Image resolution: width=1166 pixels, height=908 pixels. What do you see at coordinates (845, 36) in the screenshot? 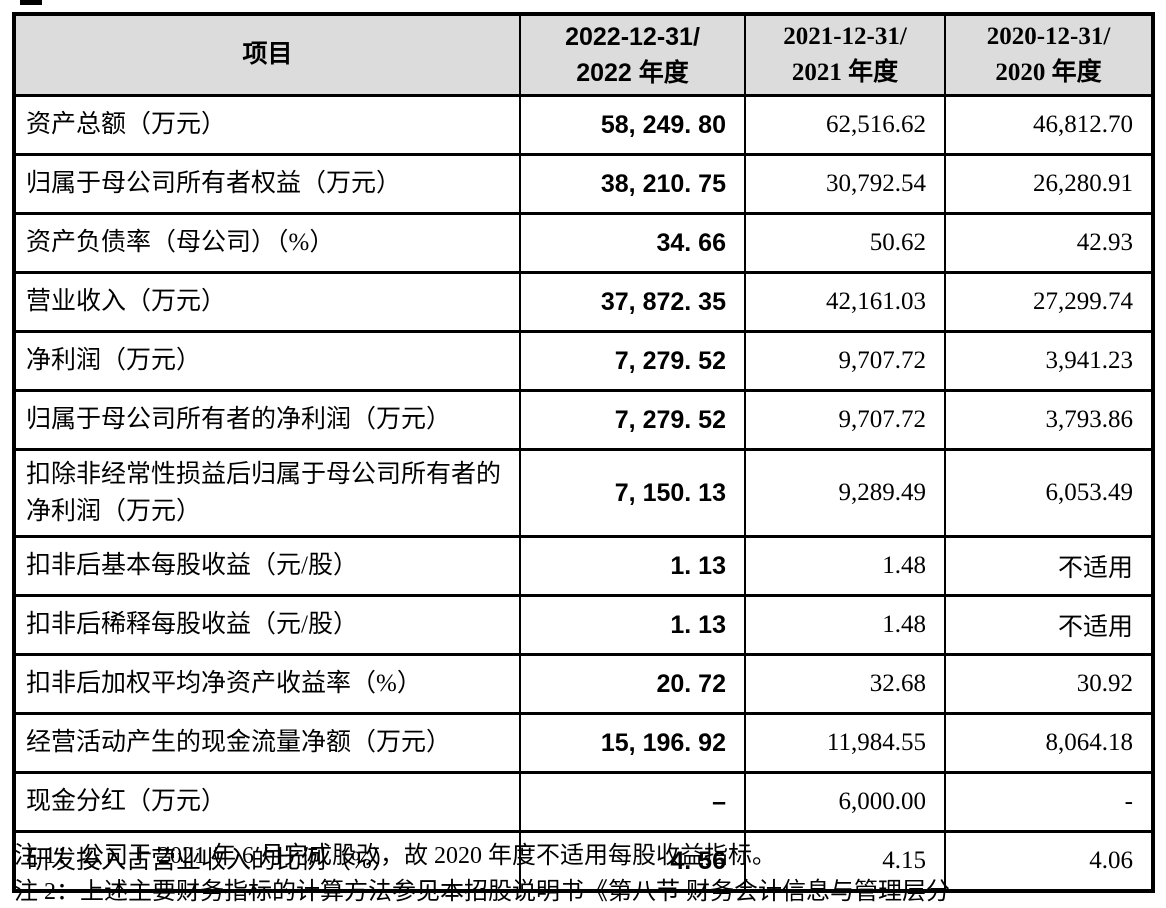
I see `header-col-2021-date: 2021-12-31/` at bounding box center [845, 36].